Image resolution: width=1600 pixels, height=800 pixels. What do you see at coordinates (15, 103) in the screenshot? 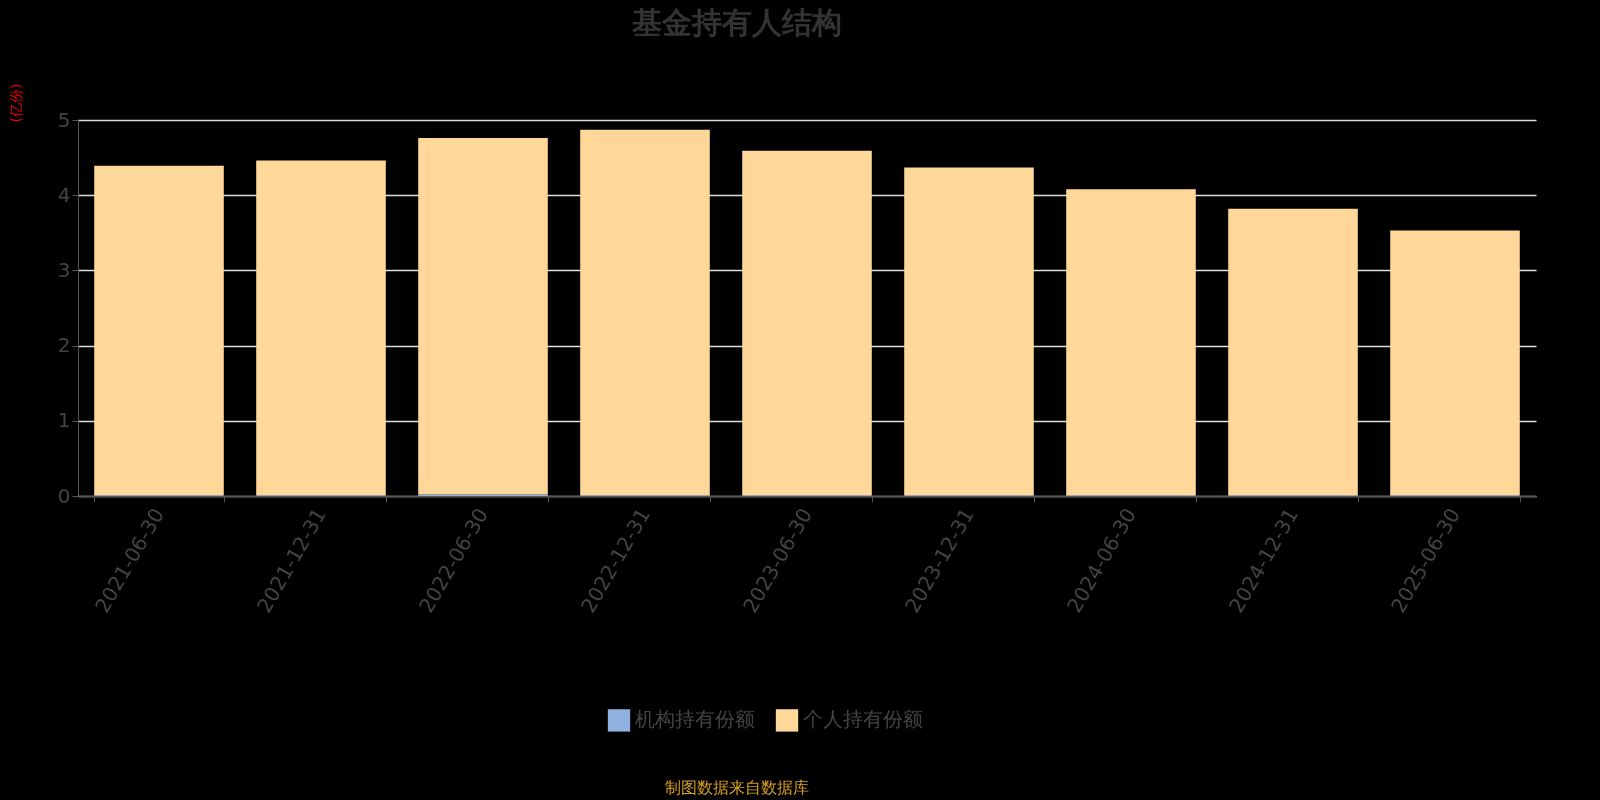
I see `y-axis-title: (亿份)` at bounding box center [15, 103].